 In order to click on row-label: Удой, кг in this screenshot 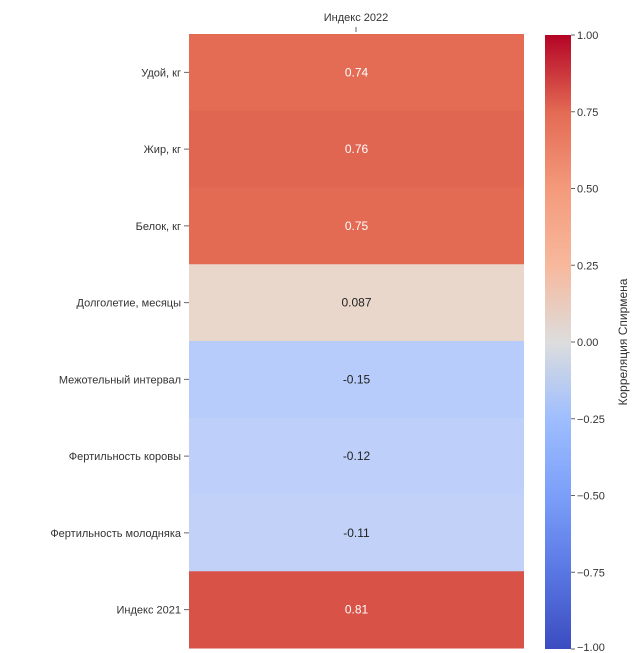, I will do `click(161, 73)`.